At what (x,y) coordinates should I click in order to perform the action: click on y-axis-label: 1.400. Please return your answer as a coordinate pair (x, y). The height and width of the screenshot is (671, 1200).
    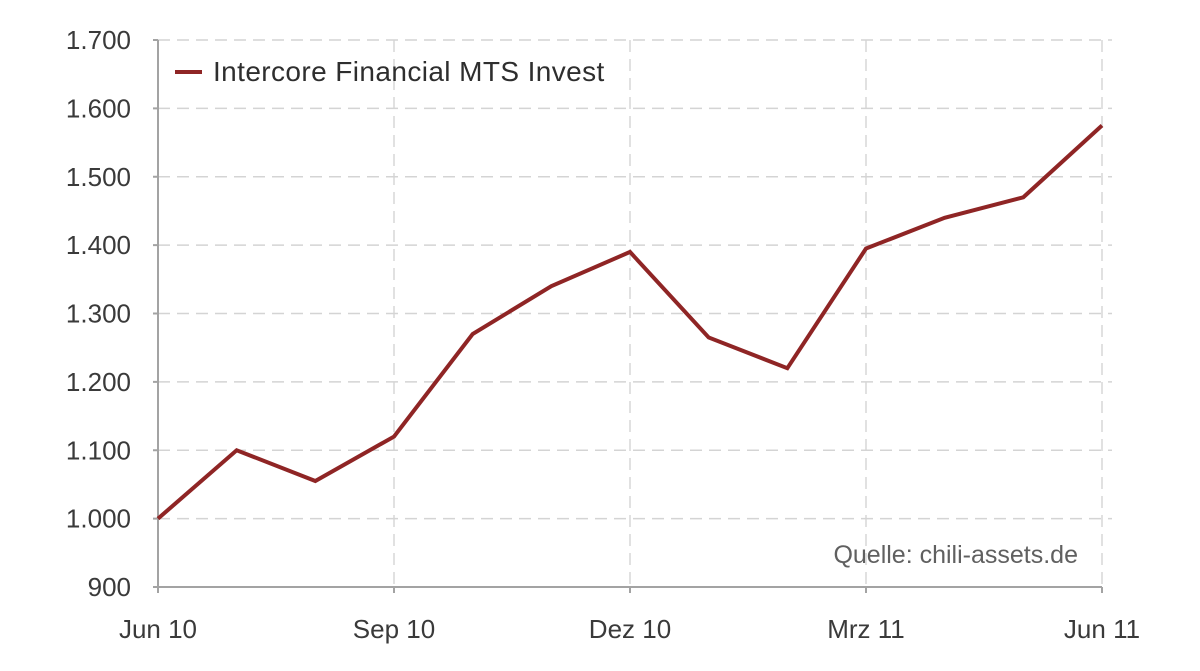
    Looking at the image, I should click on (98, 245).